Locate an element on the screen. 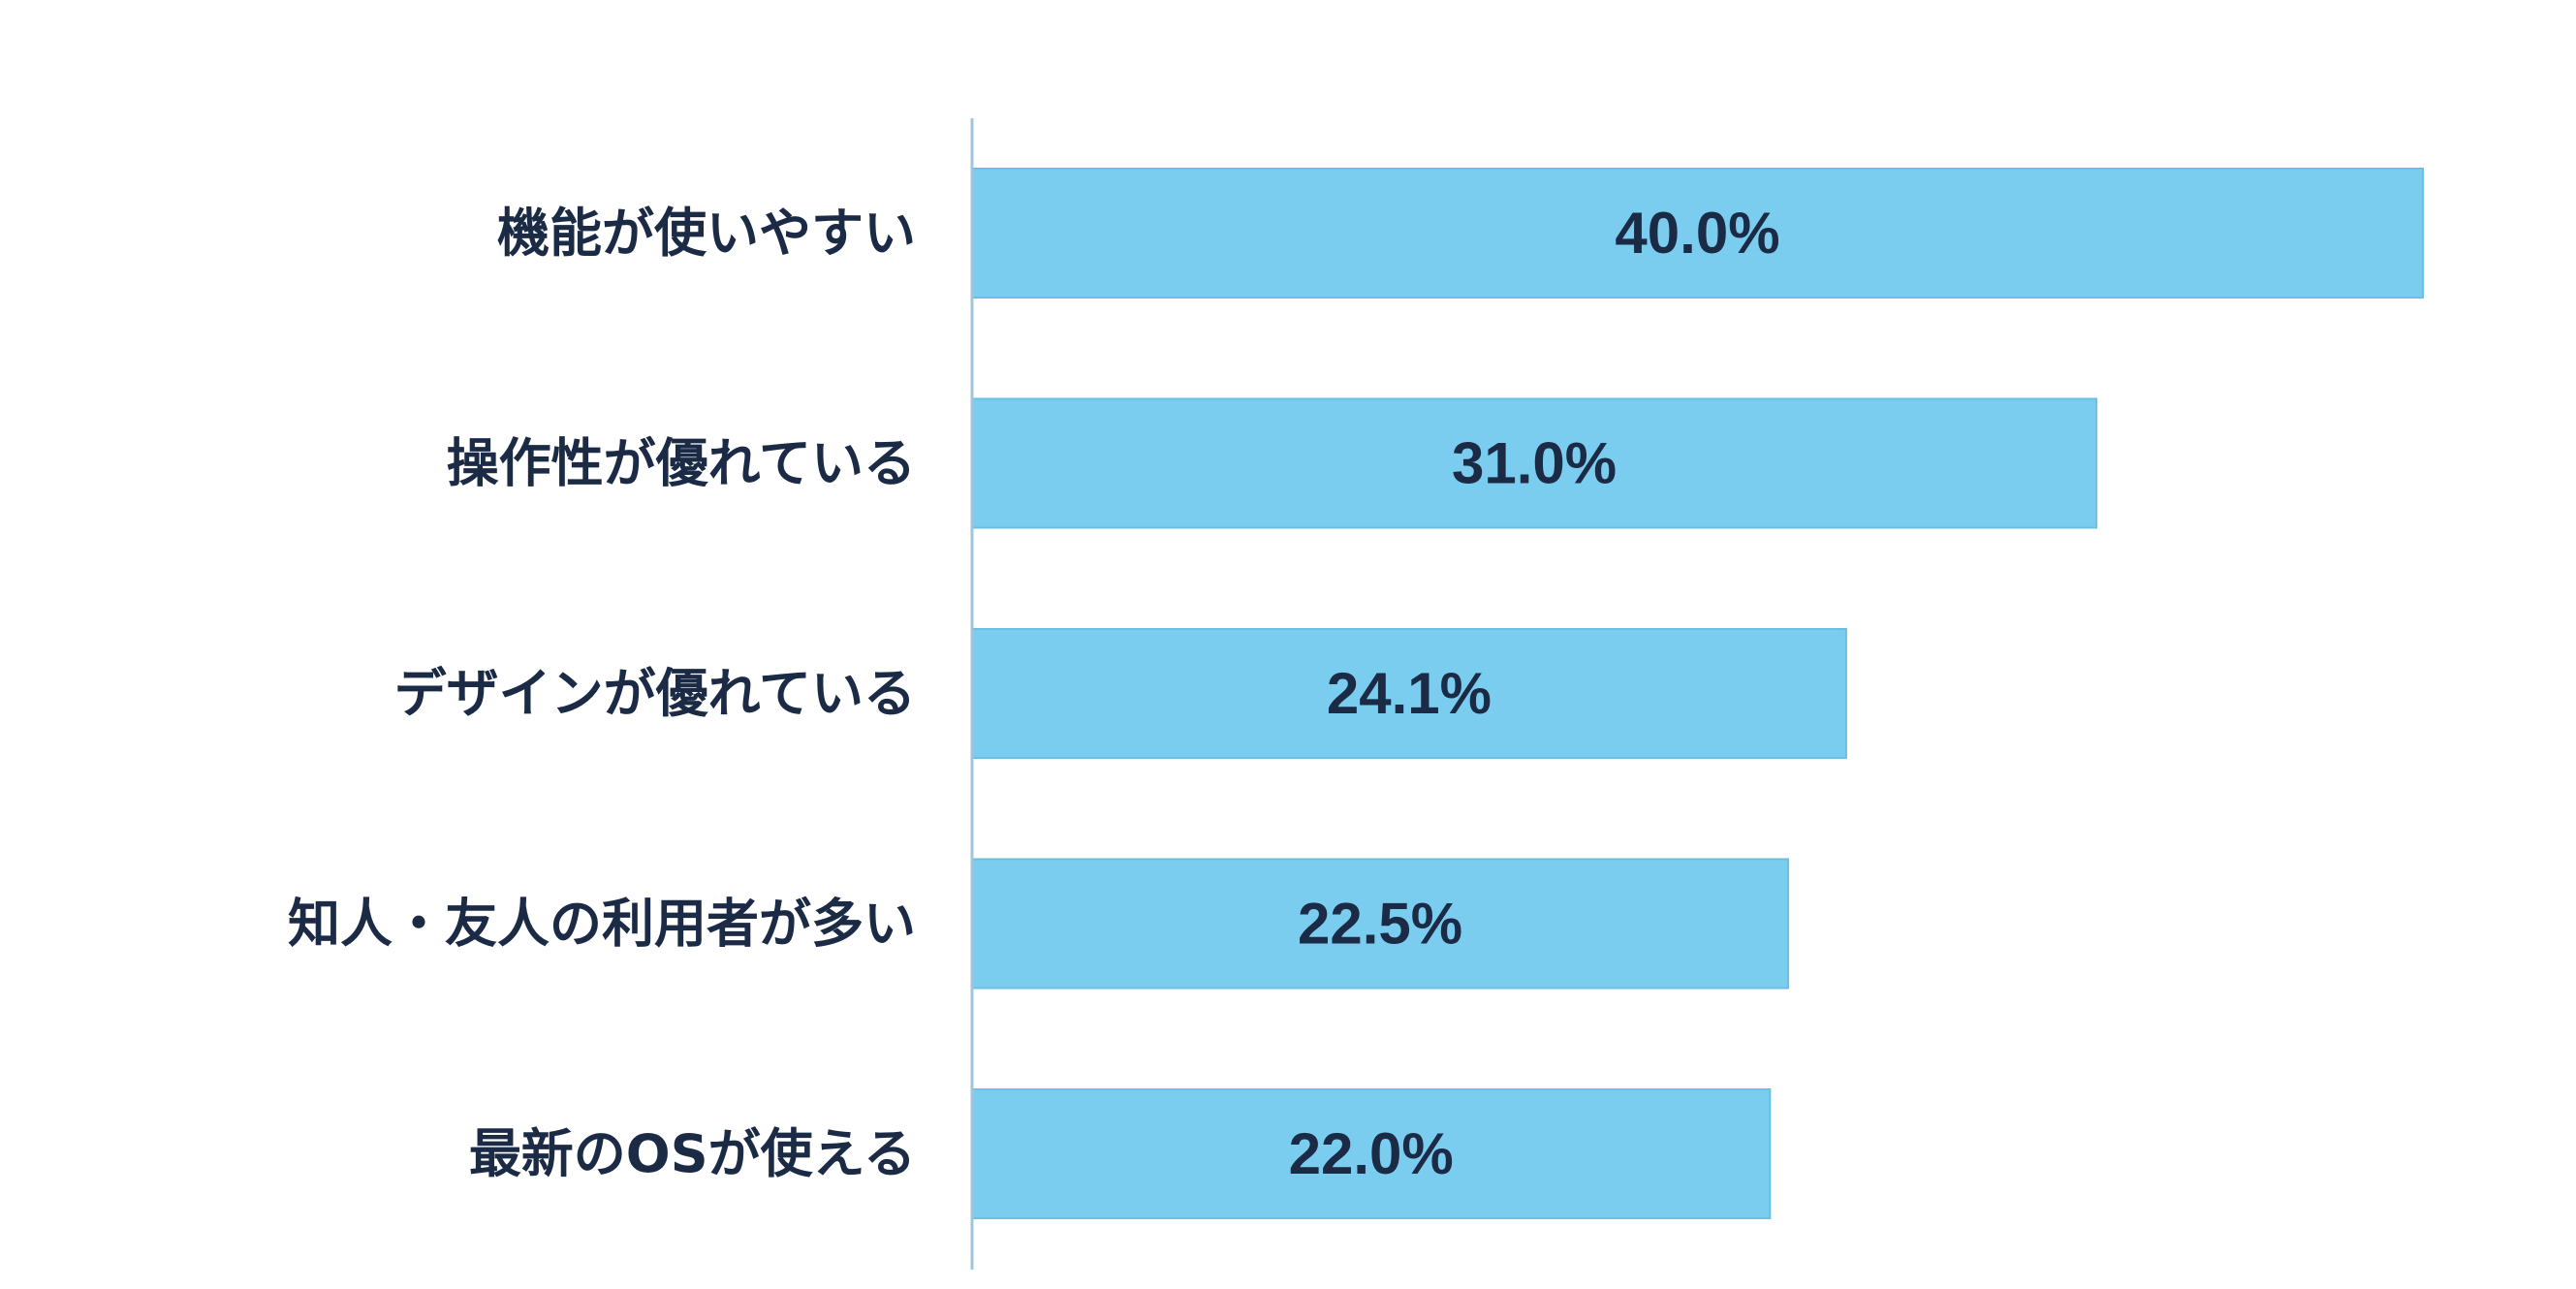 This screenshot has width=2576, height=1289. value-label-2: 31.0% is located at coordinates (1534, 463).